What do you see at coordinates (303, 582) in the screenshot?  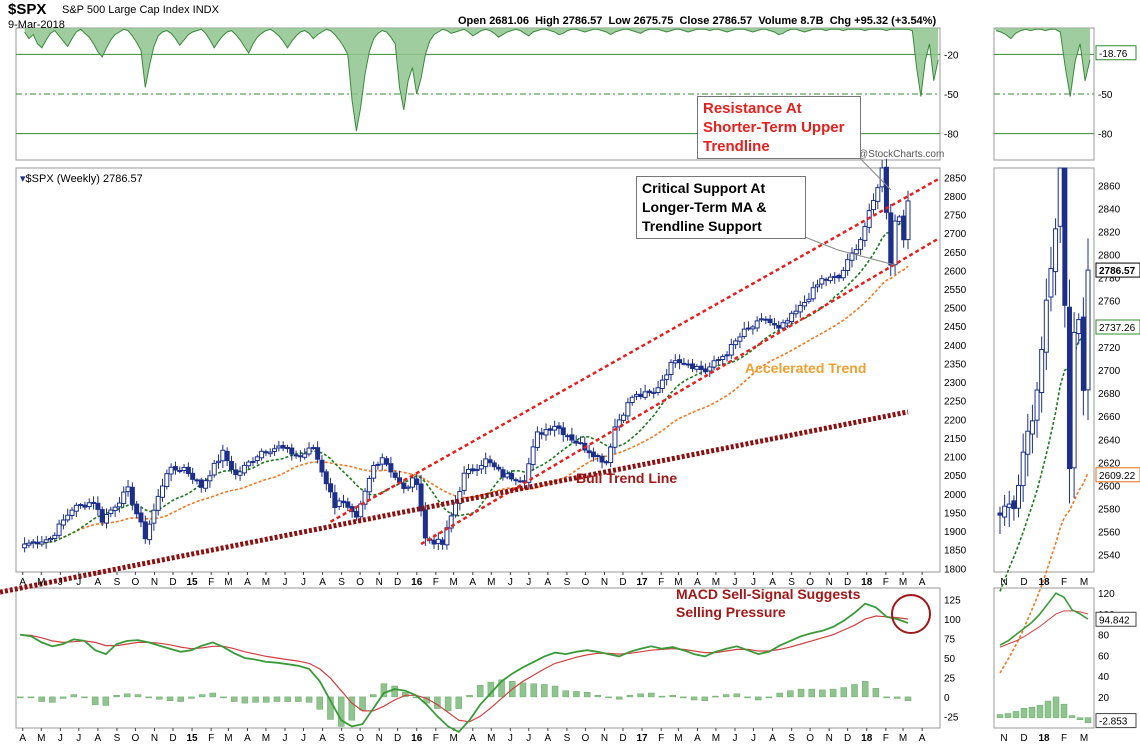 I see `price-xtick-label: J` at bounding box center [303, 582].